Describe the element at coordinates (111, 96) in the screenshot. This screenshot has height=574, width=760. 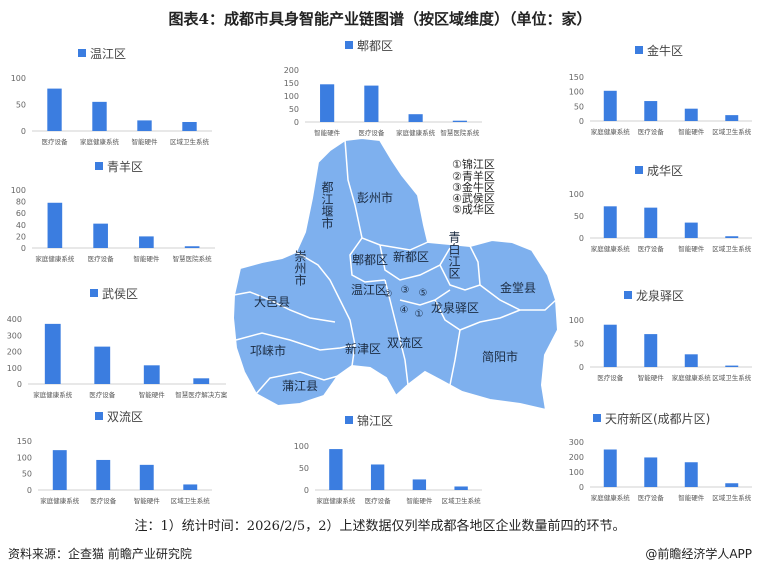
I see `bar-chart: 温江区 0 50 100 医疗设备 家庭健康系统 智能硬件 区域卫生系统` at that location.